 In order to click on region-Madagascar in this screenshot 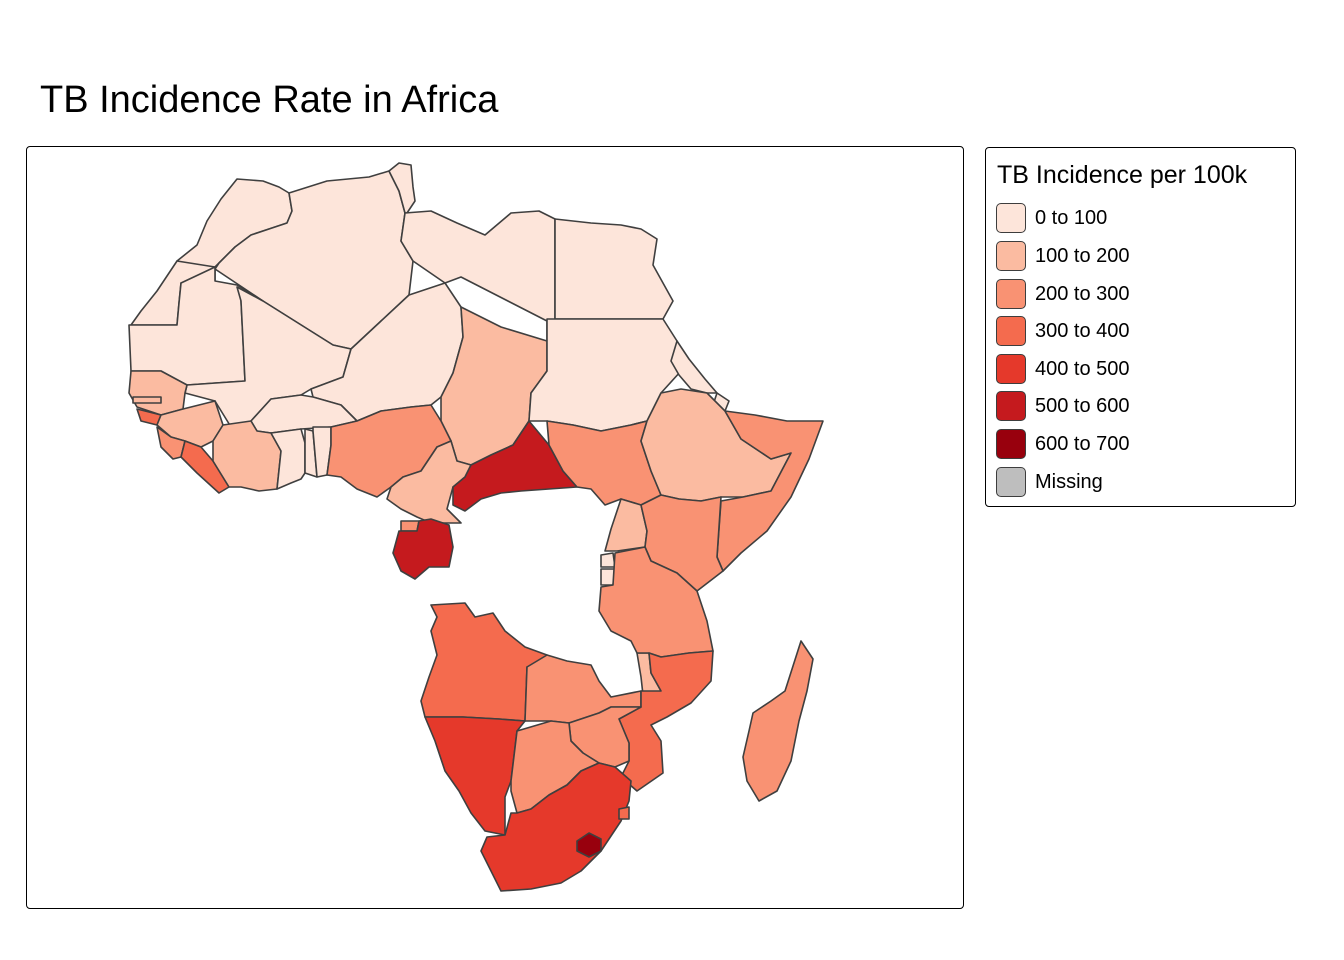, I will do `click(778, 721)`.